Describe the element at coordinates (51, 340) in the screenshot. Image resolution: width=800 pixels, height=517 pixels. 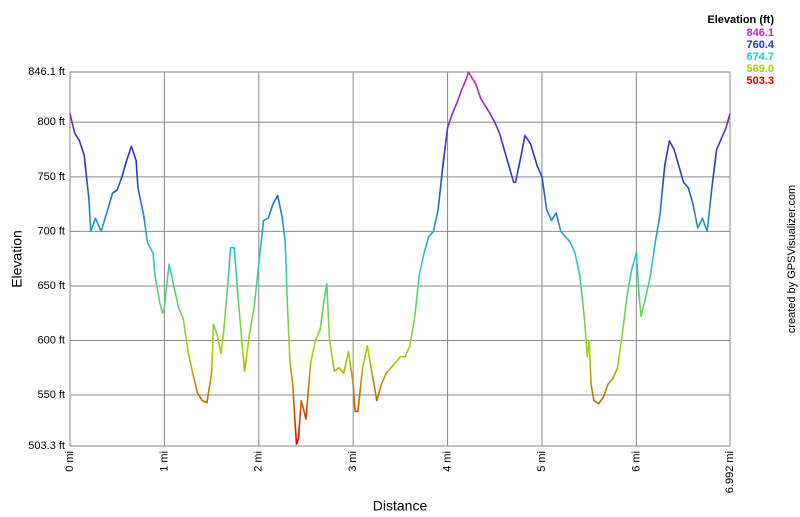
I see `y-tick-label: 600 ft` at that location.